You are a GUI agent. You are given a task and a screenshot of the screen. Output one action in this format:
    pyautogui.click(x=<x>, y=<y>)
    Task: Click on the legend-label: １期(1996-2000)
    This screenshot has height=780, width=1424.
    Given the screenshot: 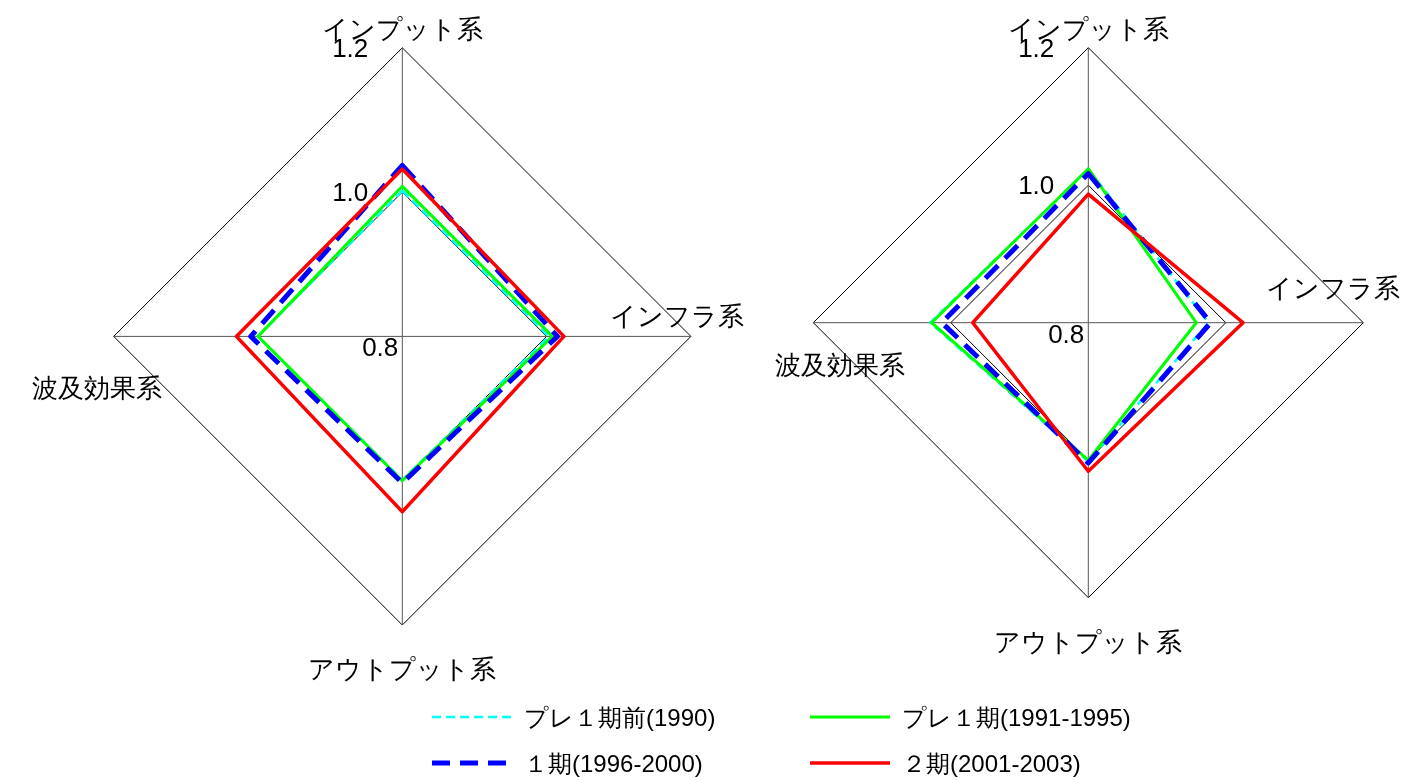 What is the action you would take?
    pyautogui.click(x=613, y=763)
    